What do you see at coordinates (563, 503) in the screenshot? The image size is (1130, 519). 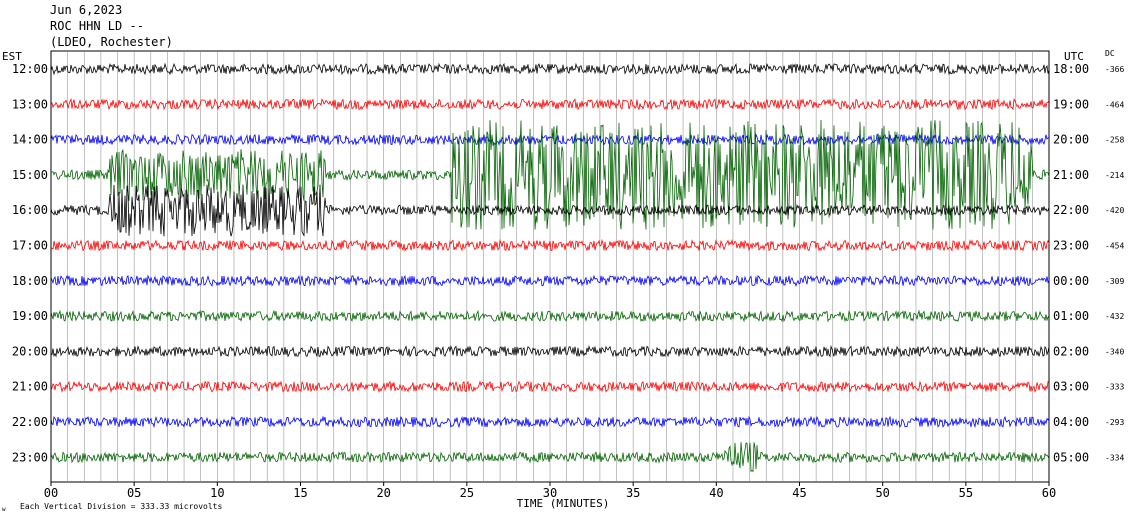 I see `x-axis-label: TIME (MINUTES)` at bounding box center [563, 503].